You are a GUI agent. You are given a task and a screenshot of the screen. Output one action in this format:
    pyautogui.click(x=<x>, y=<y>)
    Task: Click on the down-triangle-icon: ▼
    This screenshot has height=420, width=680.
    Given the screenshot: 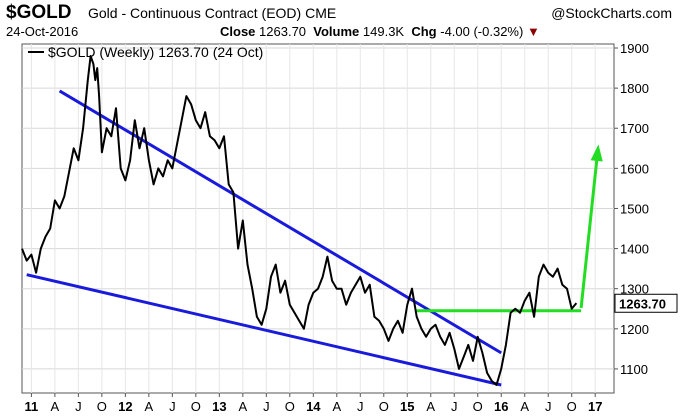 What is the action you would take?
    pyautogui.click(x=533, y=31)
    